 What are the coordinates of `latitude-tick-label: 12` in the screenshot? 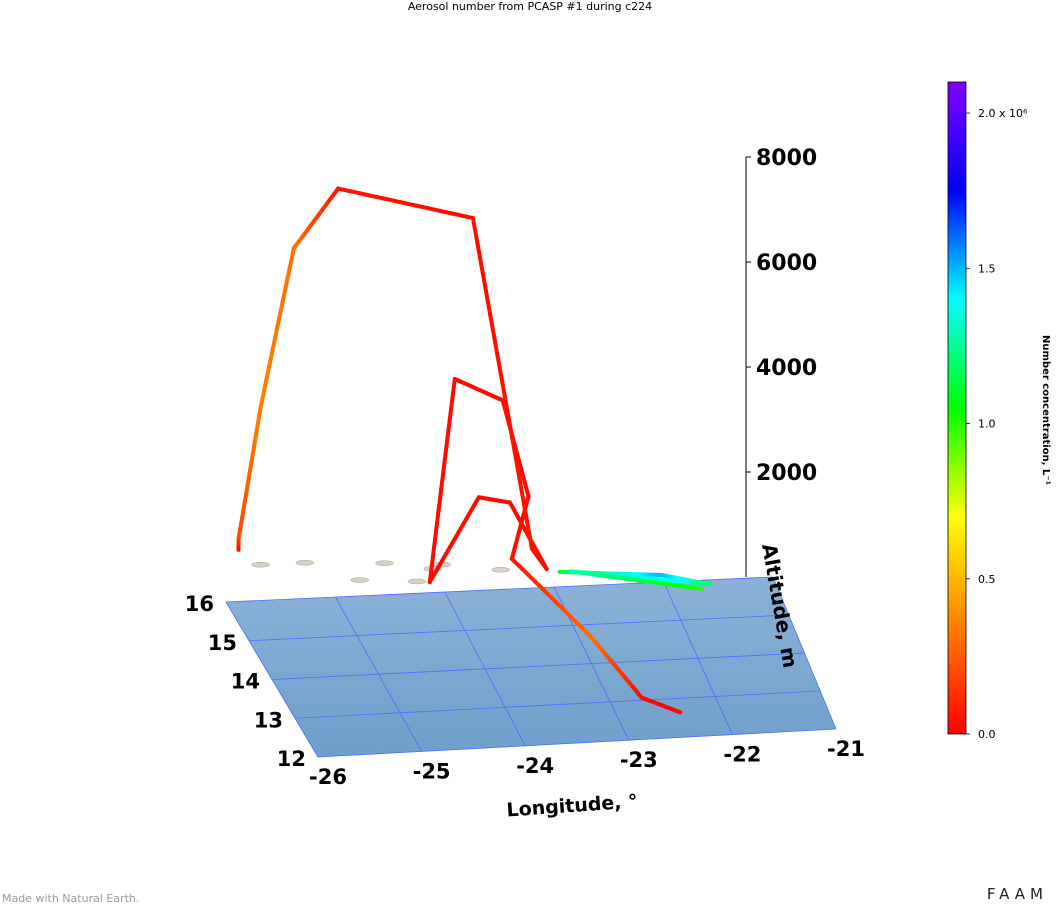 It's located at (291, 759).